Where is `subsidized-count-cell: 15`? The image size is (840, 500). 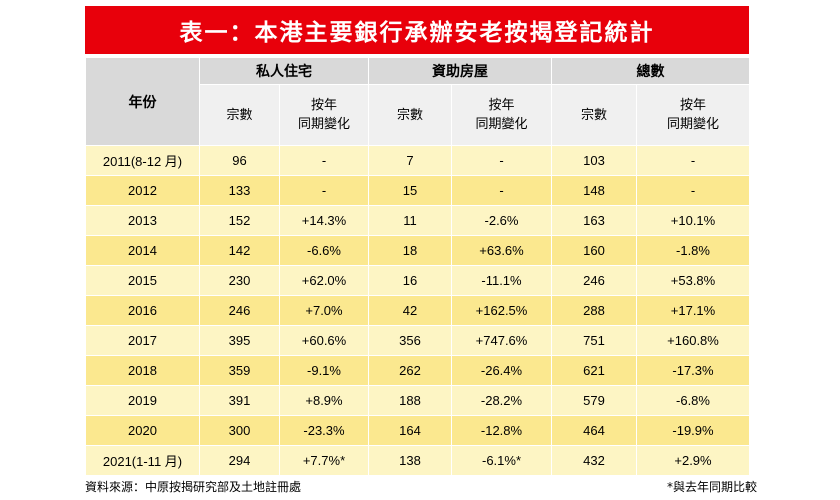 subsidized-count-cell: 15 is located at coordinates (410, 190).